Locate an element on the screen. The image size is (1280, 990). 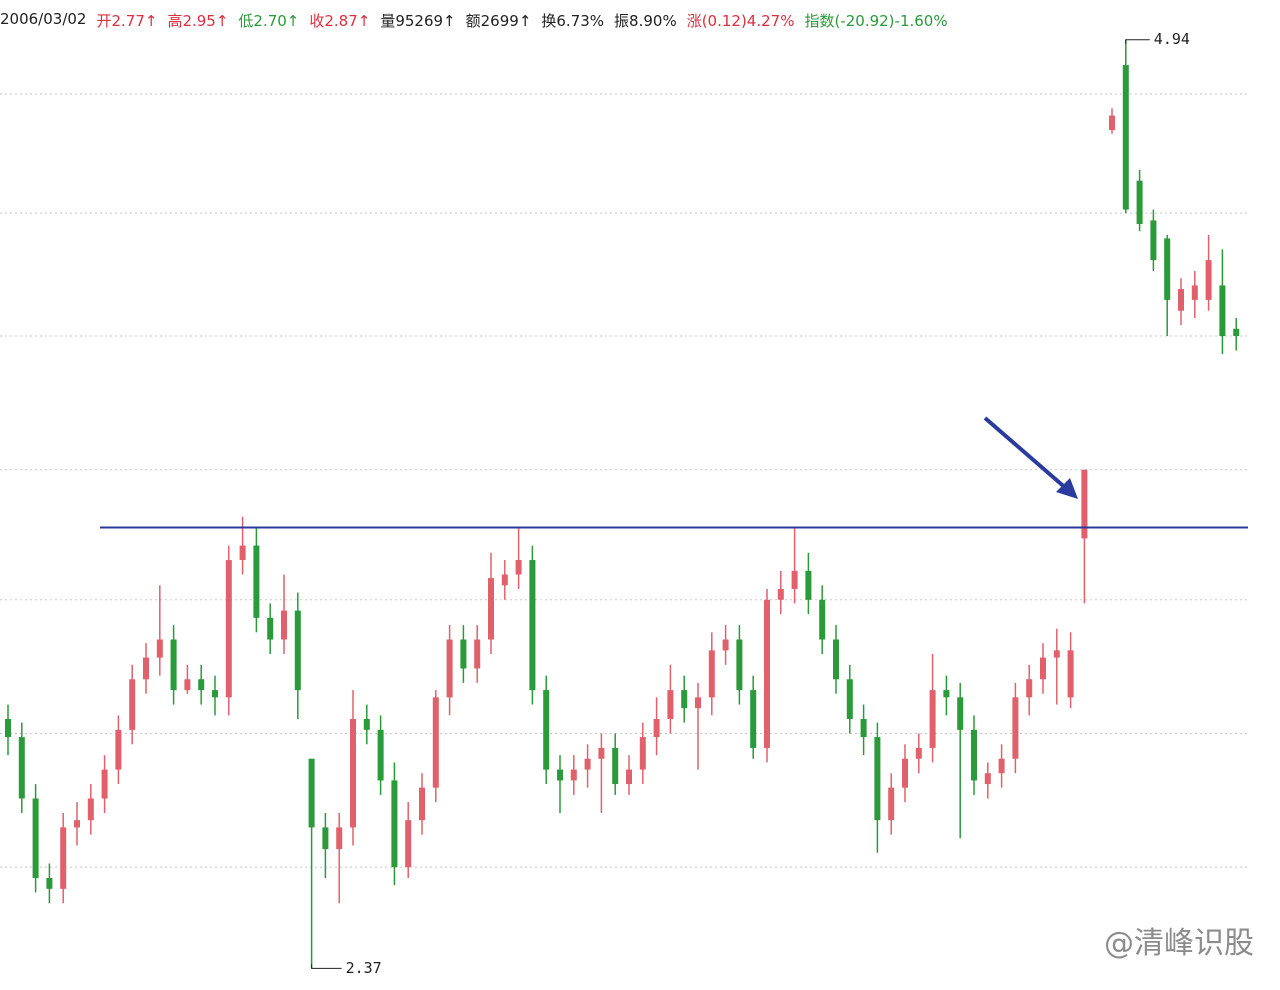
info-item: 涨(0.12)4.27% is located at coordinates (740, 21).